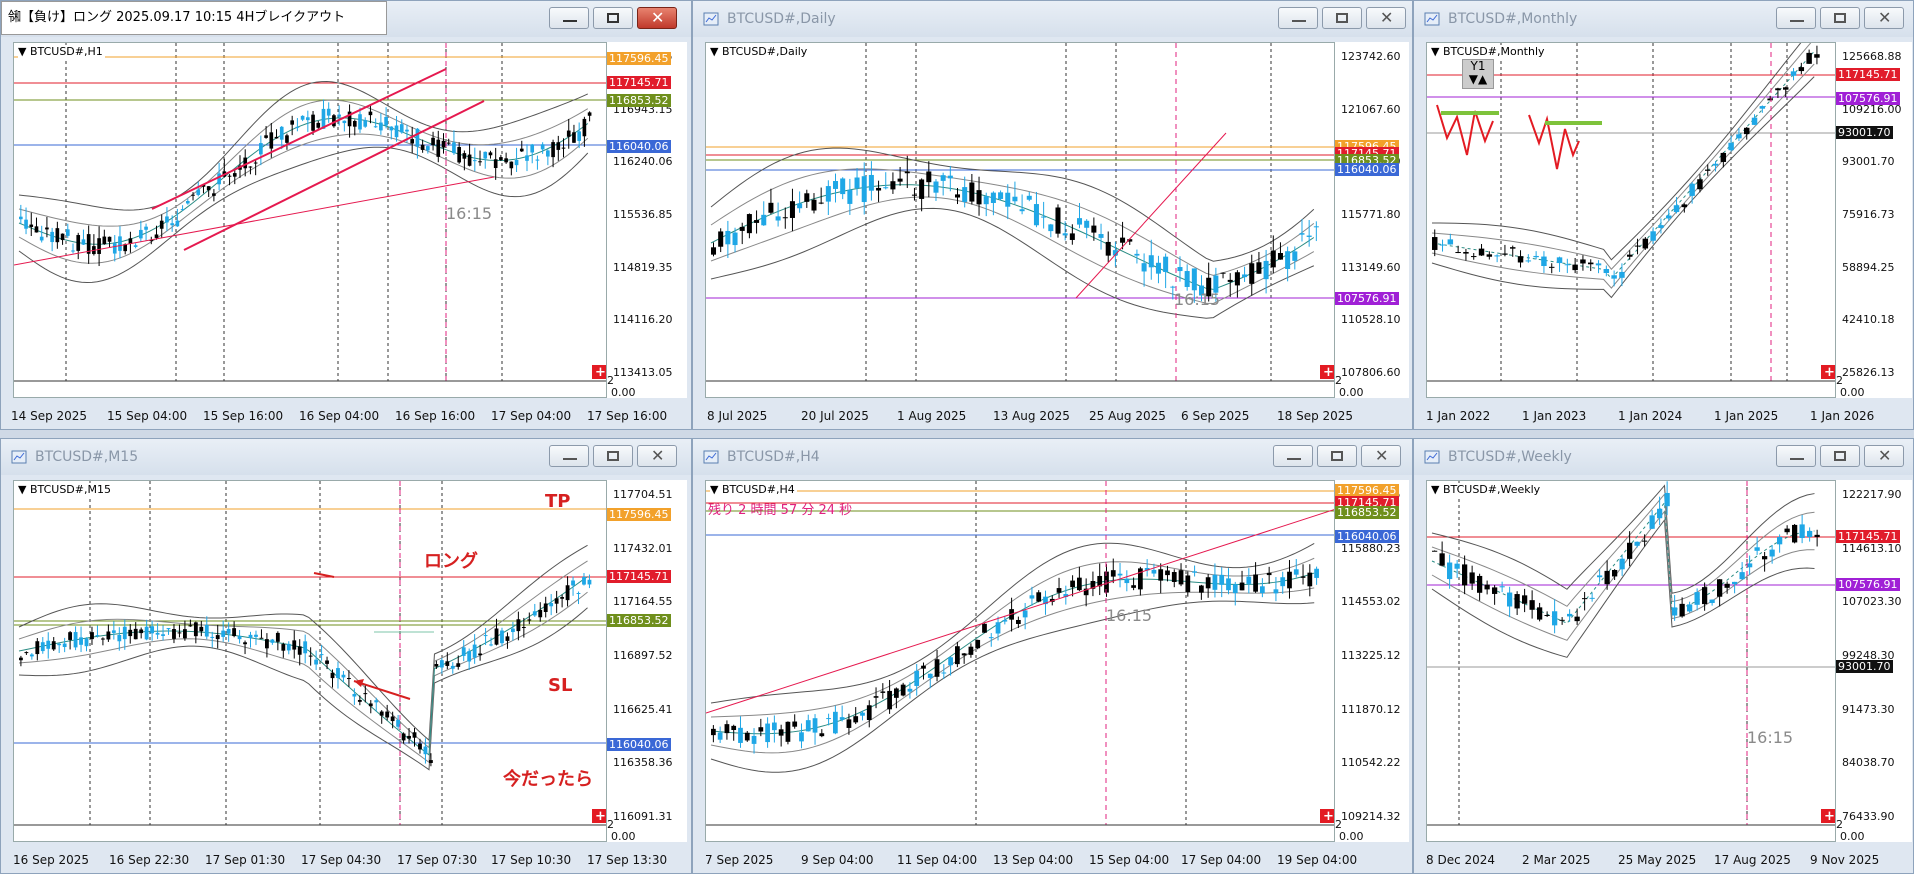 The height and width of the screenshot is (874, 1914). What do you see at coordinates (531, 416) in the screenshot?
I see `time-tick-label: 17 Sep 04:00` at bounding box center [531, 416].